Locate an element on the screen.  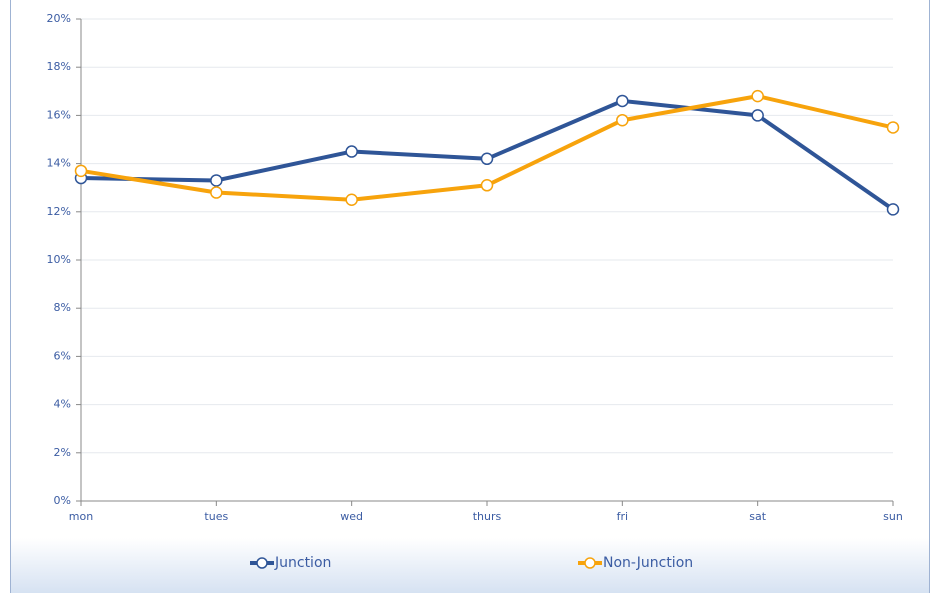
x-tick-label: thurs is located at coordinates (487, 516).